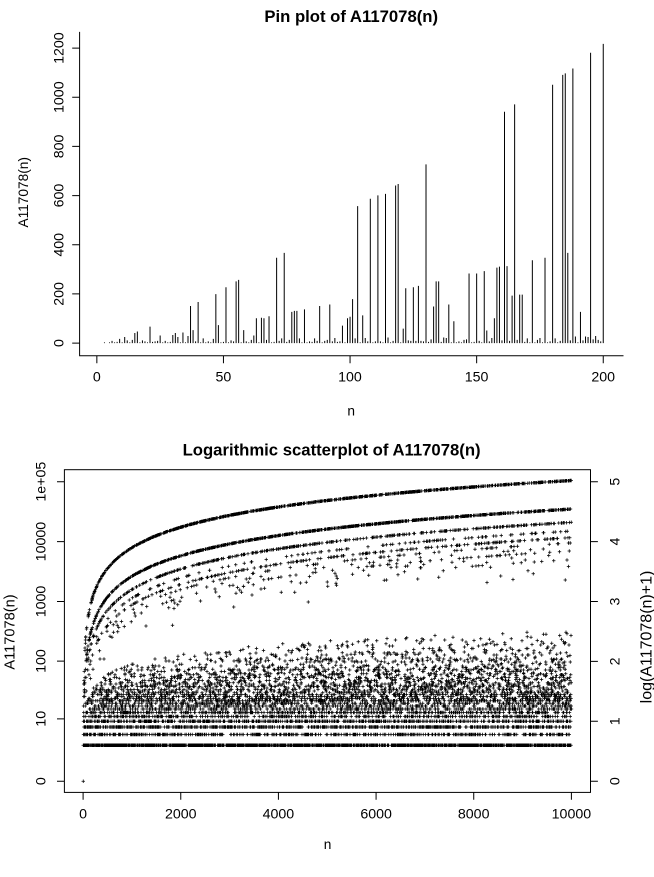 The image size is (654, 877). Describe the element at coordinates (60, 48) in the screenshot. I see `svg-text: 1200` at that location.